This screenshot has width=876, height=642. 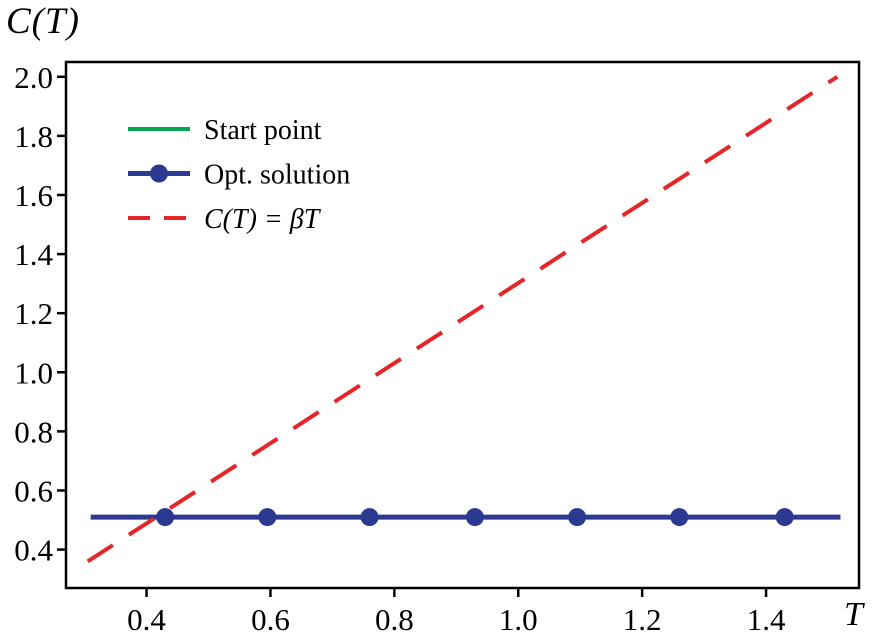 I want to click on y-tick-label: 1.0, so click(x=33, y=372).